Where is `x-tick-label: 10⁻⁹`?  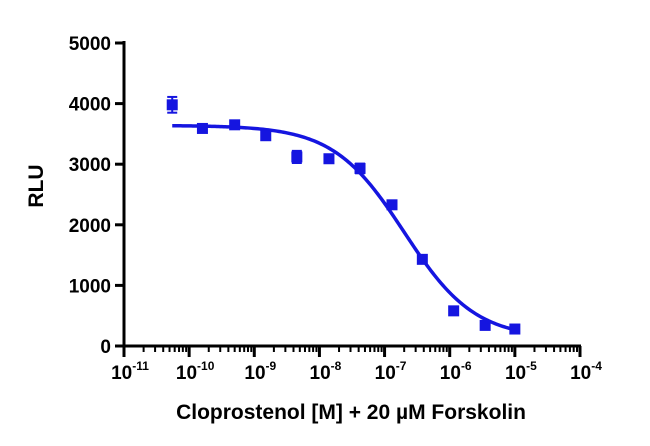 x-tick-label: 10⁻⁹ is located at coordinates (260, 371).